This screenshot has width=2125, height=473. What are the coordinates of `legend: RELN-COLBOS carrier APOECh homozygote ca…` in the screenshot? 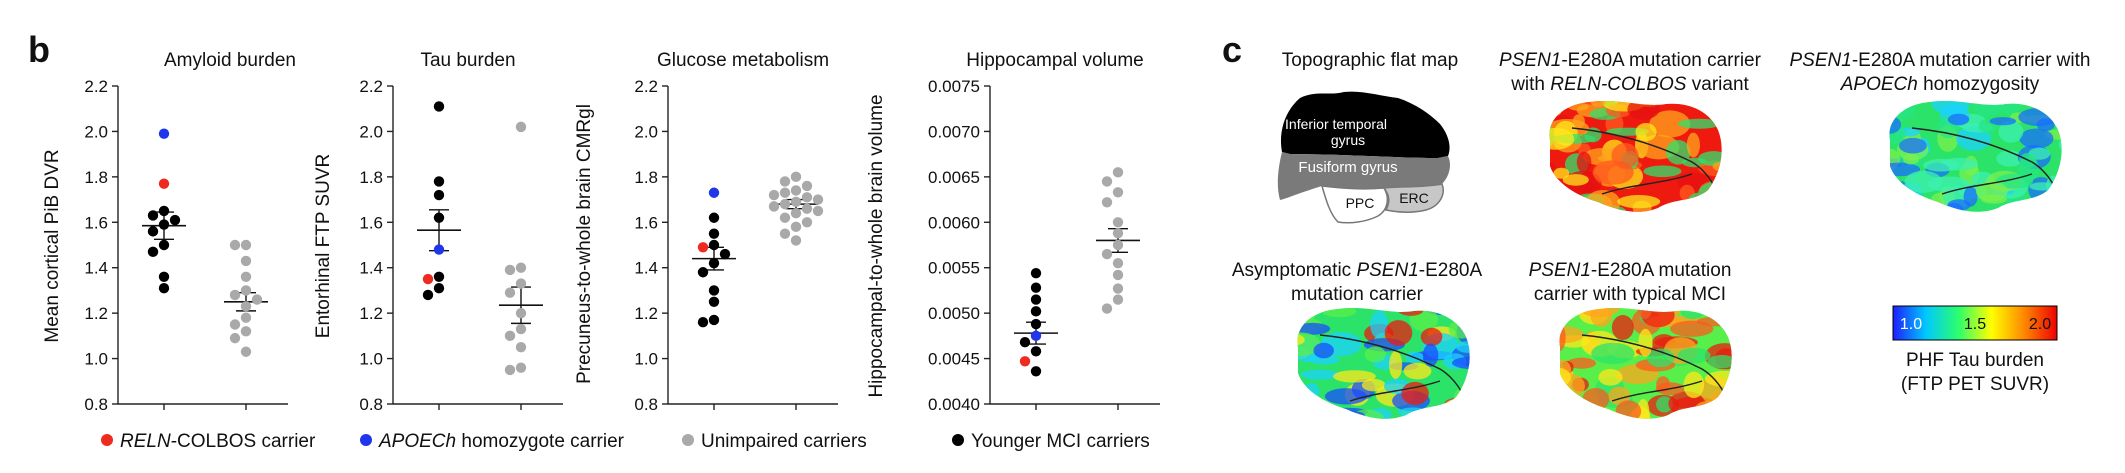 It's located at (625, 441).